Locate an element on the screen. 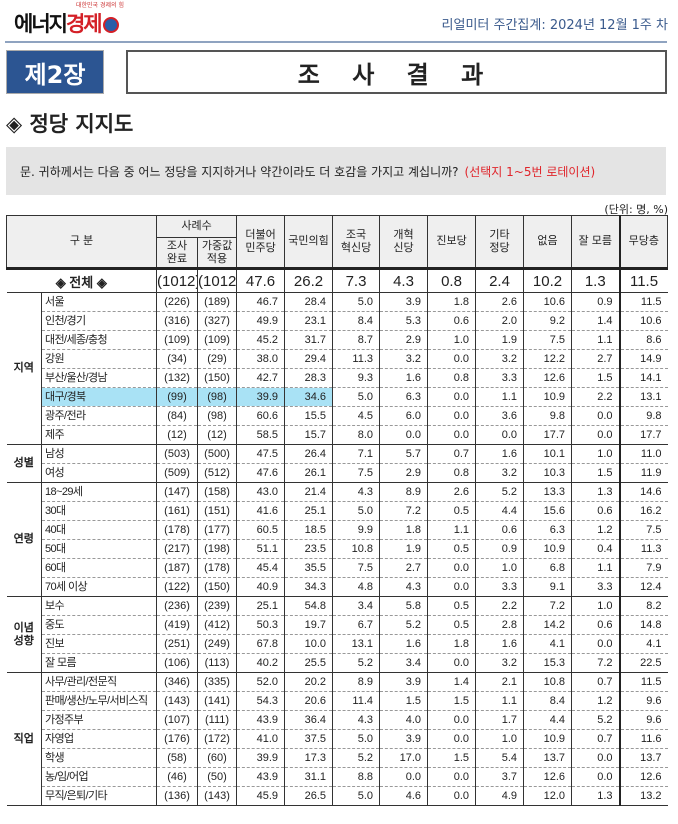  row-value: 10.6 is located at coordinates (643, 321).